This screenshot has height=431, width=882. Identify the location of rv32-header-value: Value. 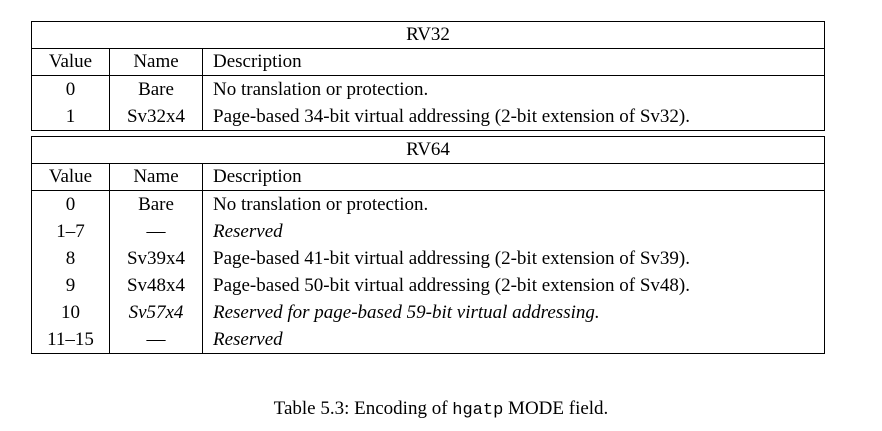
(70, 62).